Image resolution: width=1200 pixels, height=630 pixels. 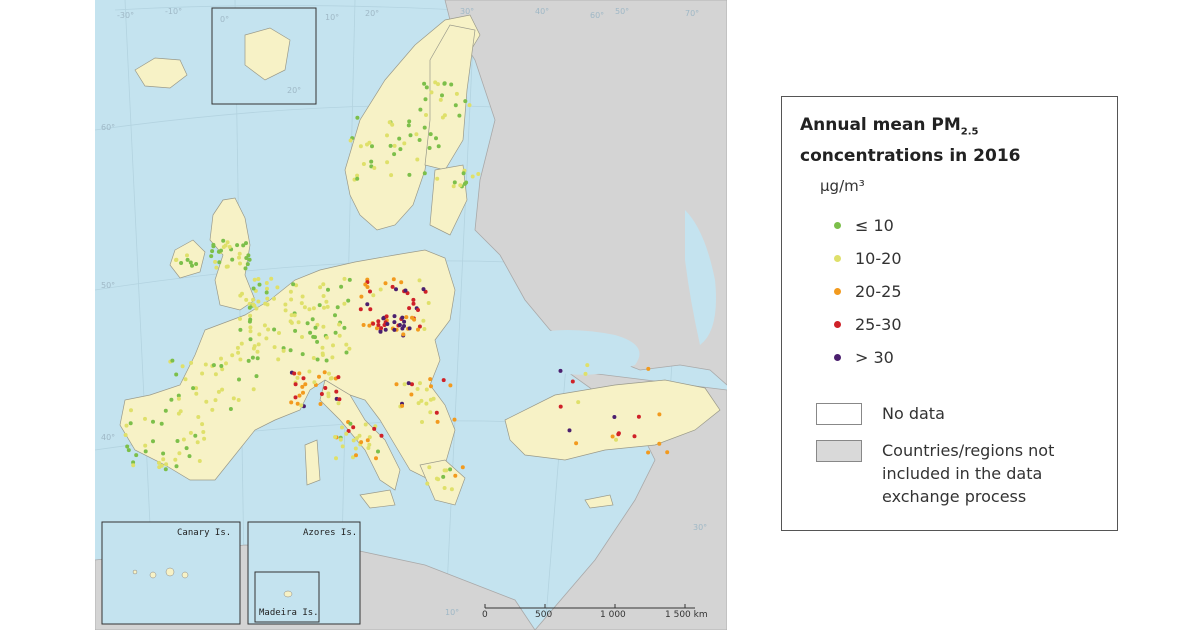 What do you see at coordinates (108, 127) in the screenshot?
I see `grid-label: 60°` at bounding box center [108, 127].